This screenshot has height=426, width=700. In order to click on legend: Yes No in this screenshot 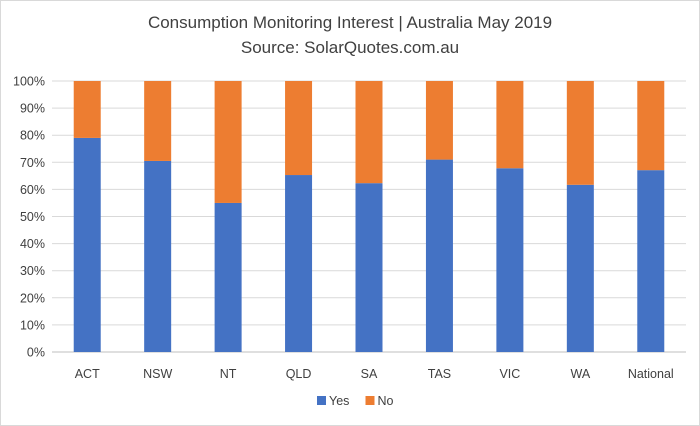, I will do `click(355, 401)`.